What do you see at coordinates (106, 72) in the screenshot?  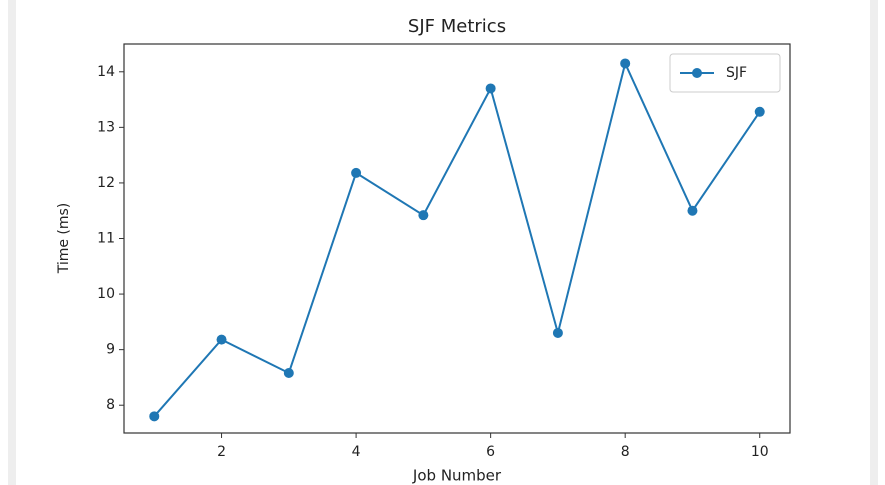 I see `y-tick-label: 14` at bounding box center [106, 72].